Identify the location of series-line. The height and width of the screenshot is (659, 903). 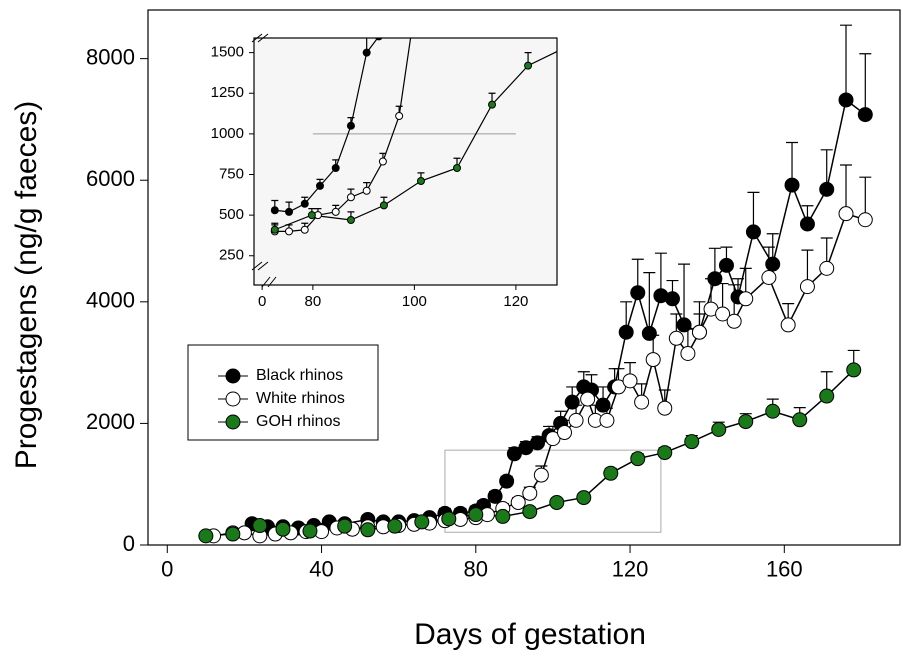
(343, 135).